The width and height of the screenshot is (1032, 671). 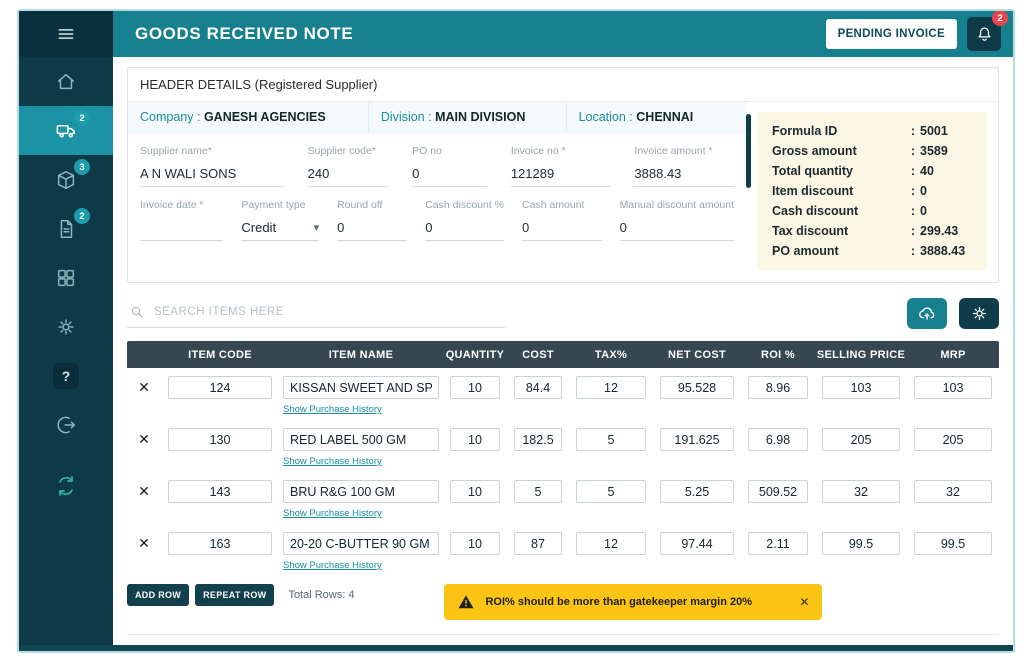 I want to click on sidebar-item-apps, so click(x=66, y=277).